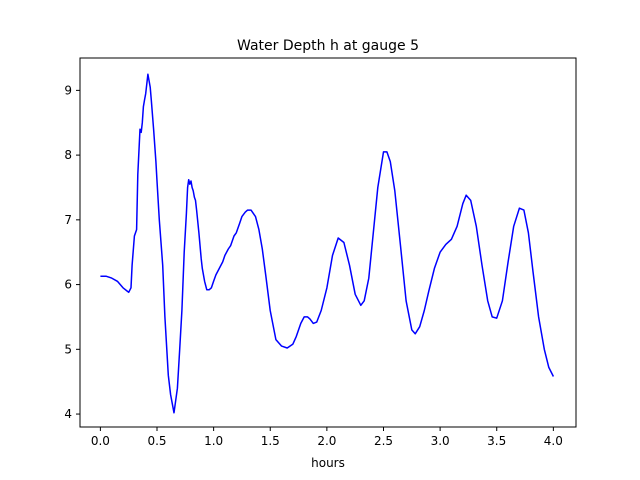 The width and height of the screenshot is (640, 480). Describe the element at coordinates (496, 441) in the screenshot. I see `x-tick-label: 3.5` at that location.